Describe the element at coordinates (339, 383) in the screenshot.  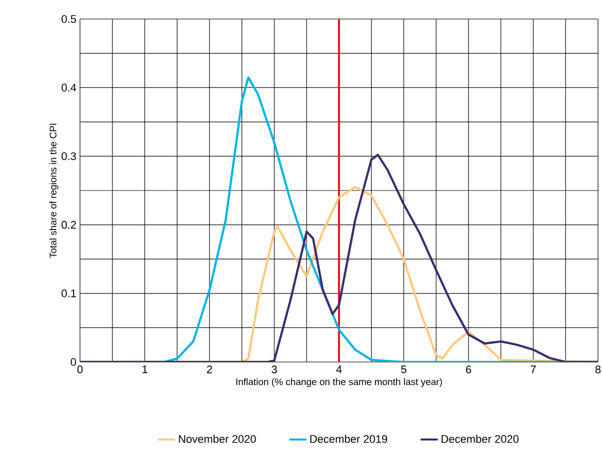
I see `x-axis-title: Inflation (% change on the same month last year)` at that location.